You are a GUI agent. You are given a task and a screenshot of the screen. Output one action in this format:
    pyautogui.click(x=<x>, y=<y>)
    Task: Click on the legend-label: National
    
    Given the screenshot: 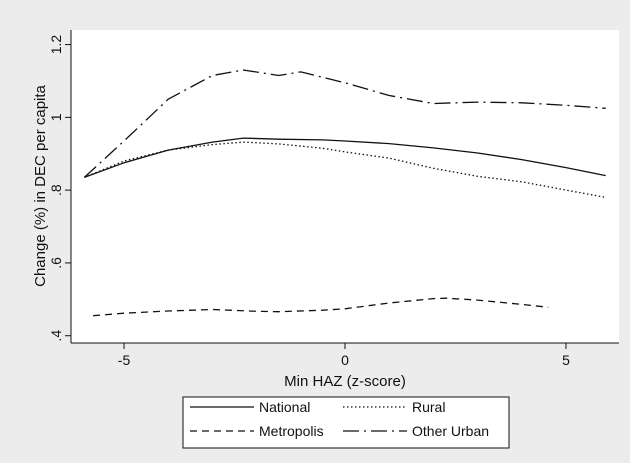 What is the action you would take?
    pyautogui.click(x=284, y=407)
    